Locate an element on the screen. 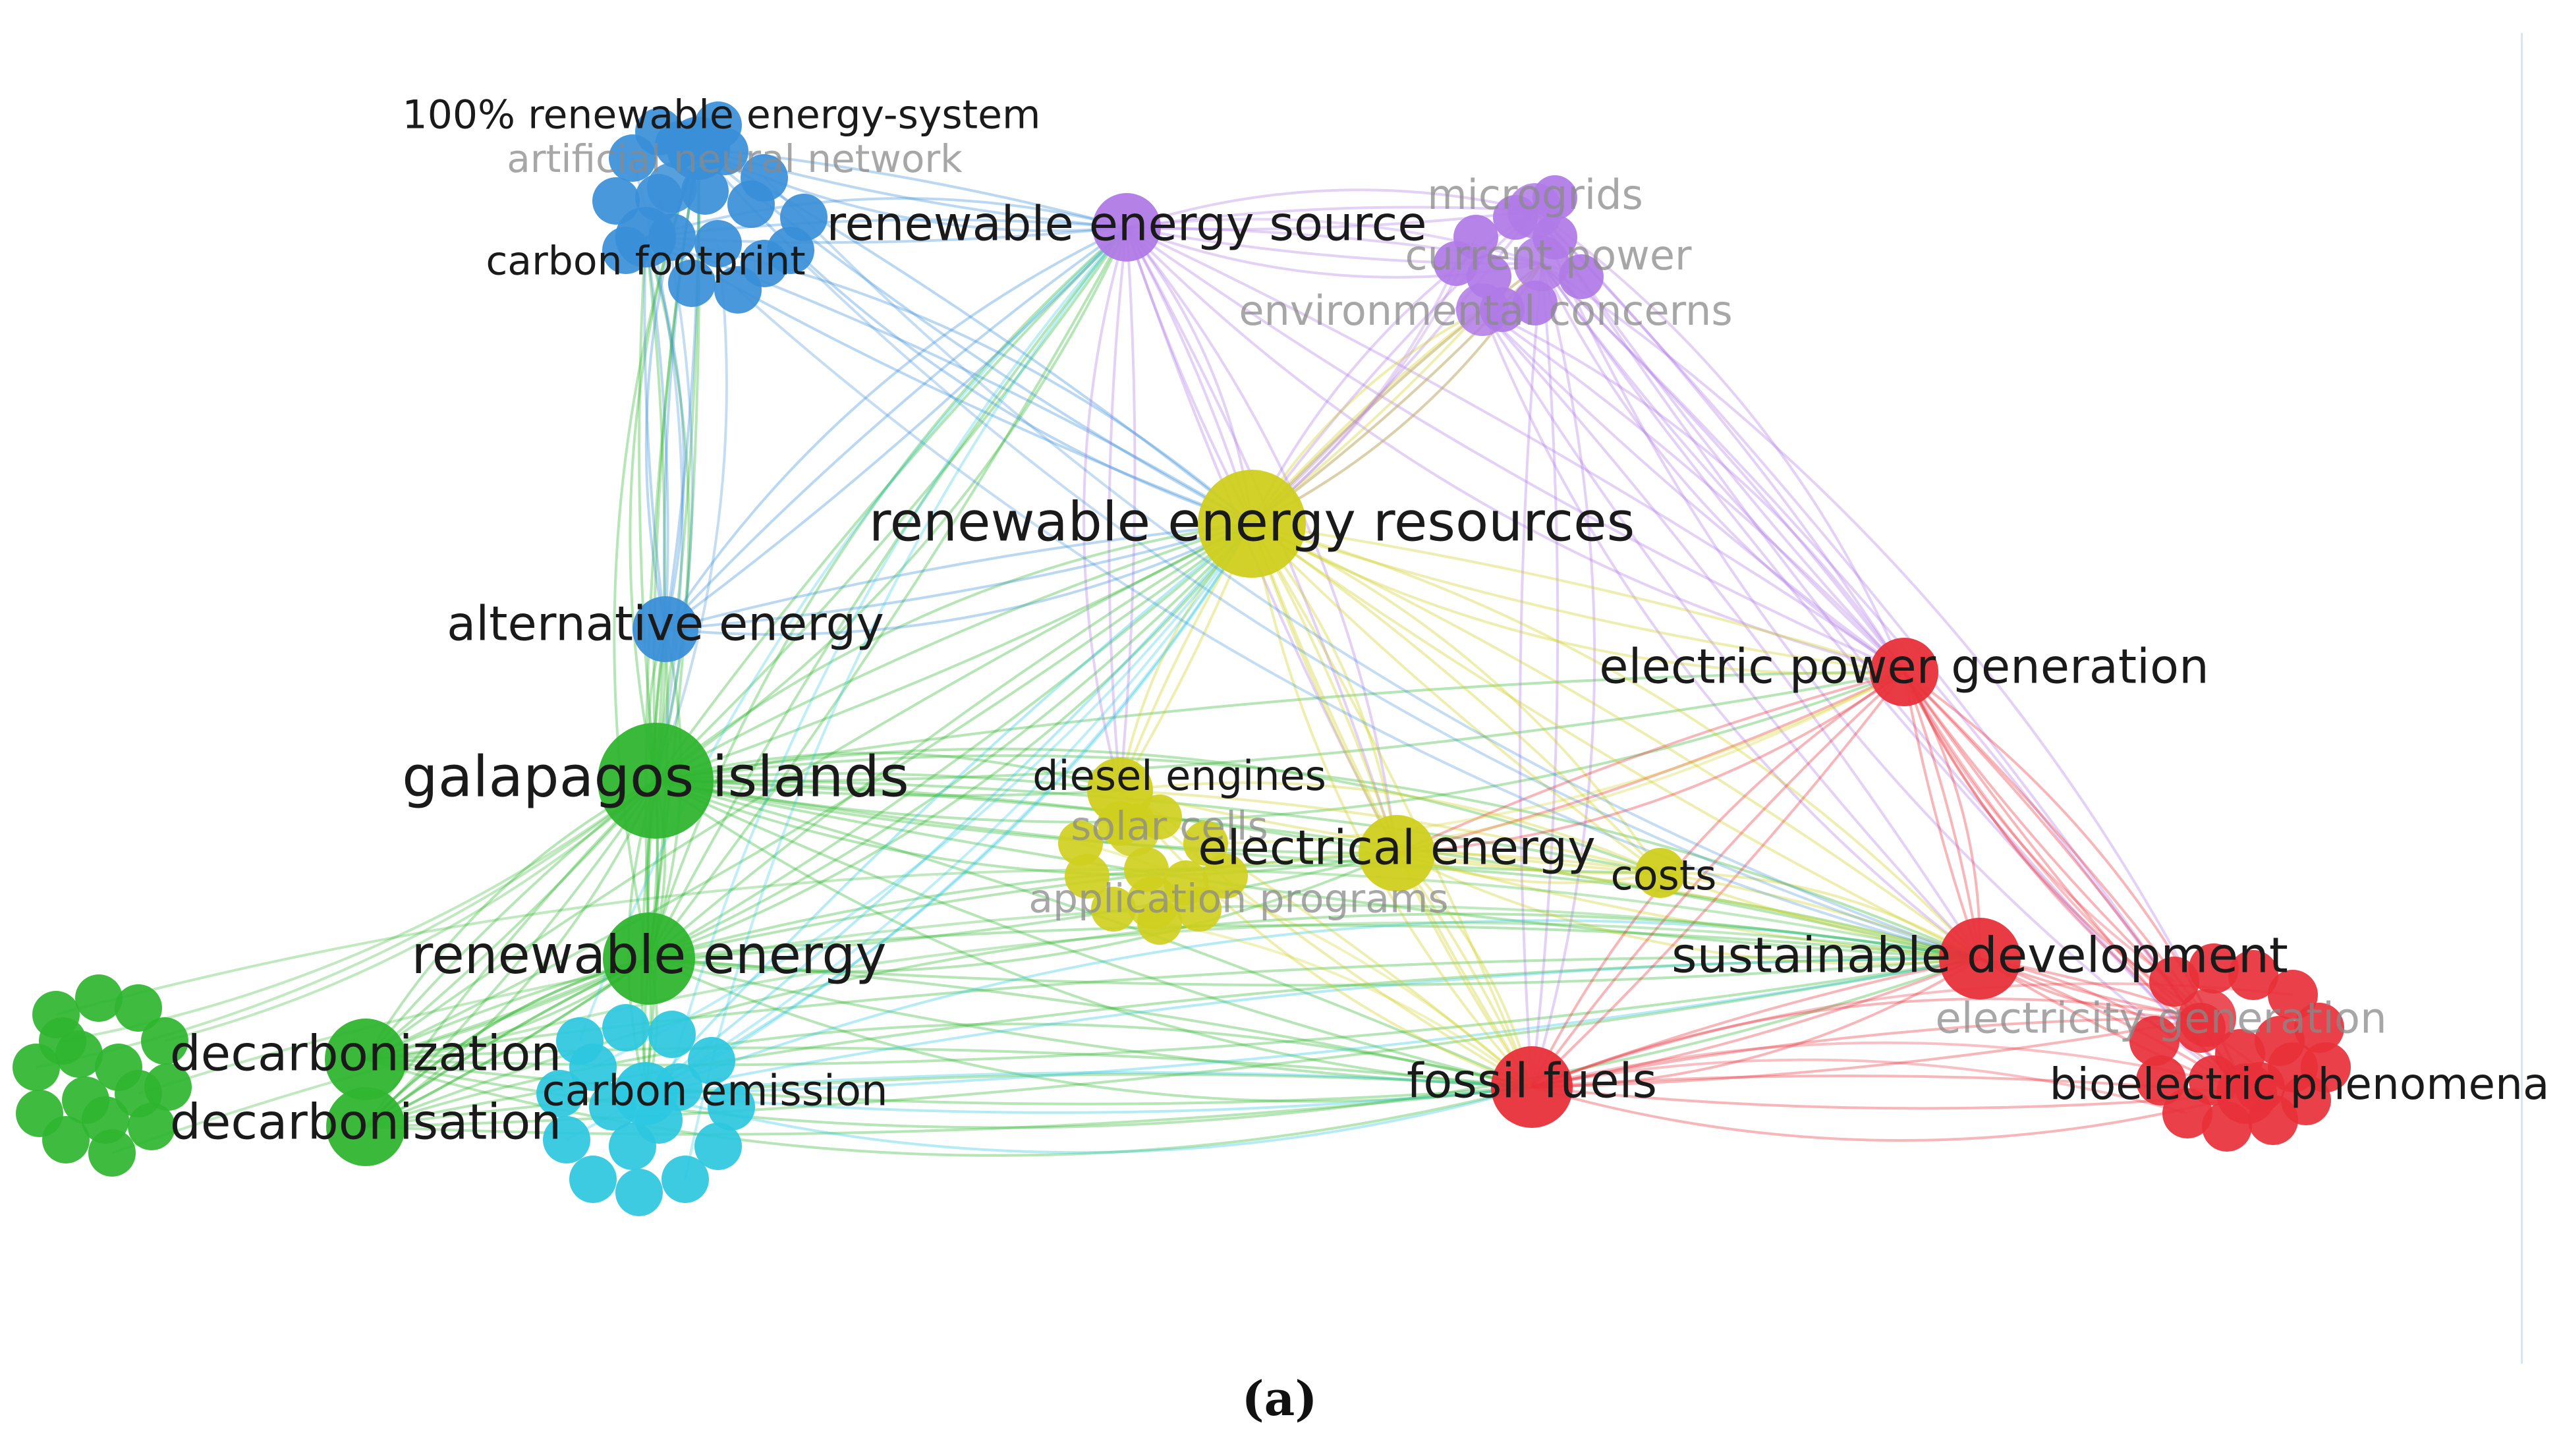 The height and width of the screenshot is (1456, 2559). link-n14-n18 is located at coordinates (1688, 906).